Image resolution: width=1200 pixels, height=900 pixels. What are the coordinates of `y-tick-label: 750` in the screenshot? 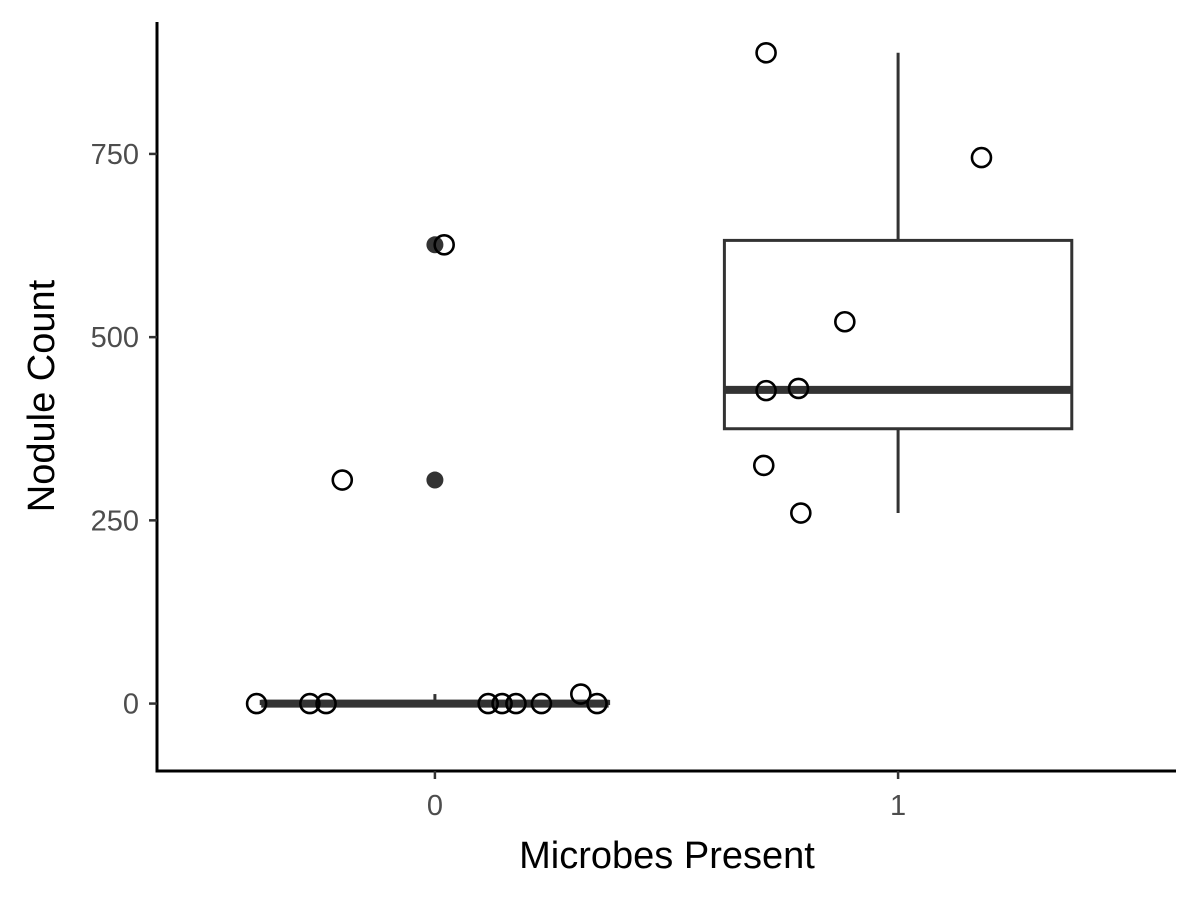 It's located at (115, 155).